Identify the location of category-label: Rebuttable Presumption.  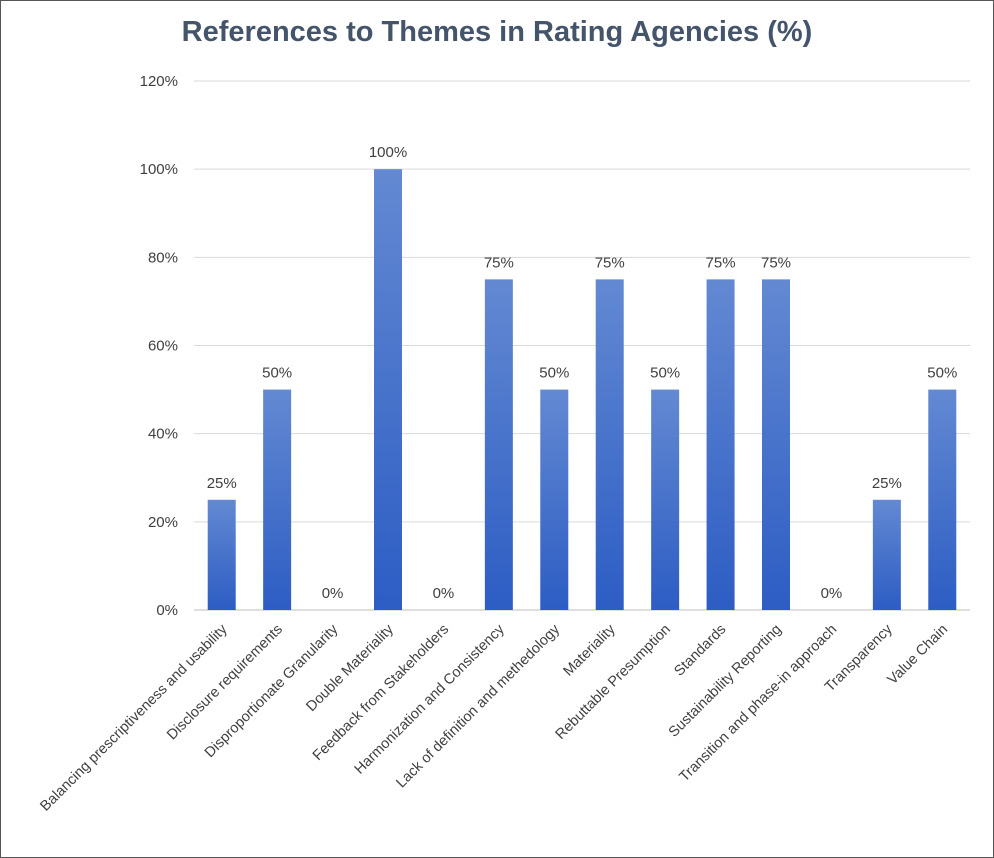
(613, 682).